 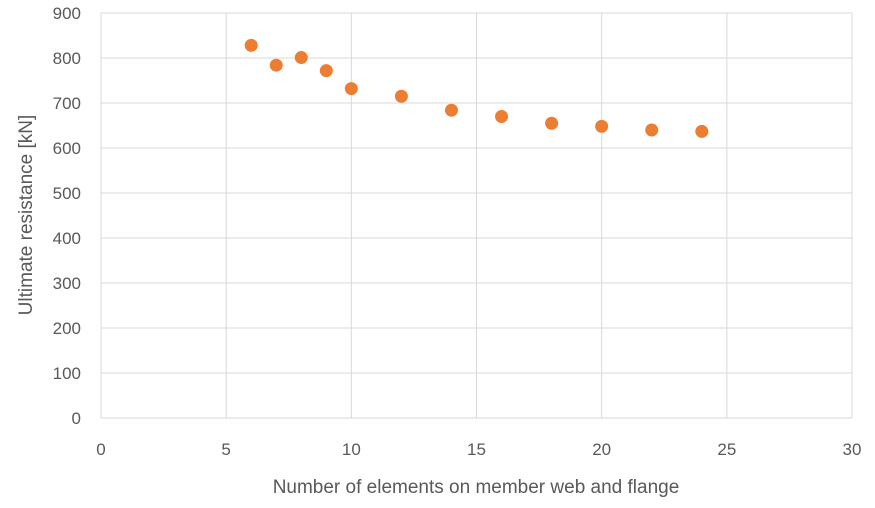 I want to click on y-tick-label: 400, so click(x=67, y=238).